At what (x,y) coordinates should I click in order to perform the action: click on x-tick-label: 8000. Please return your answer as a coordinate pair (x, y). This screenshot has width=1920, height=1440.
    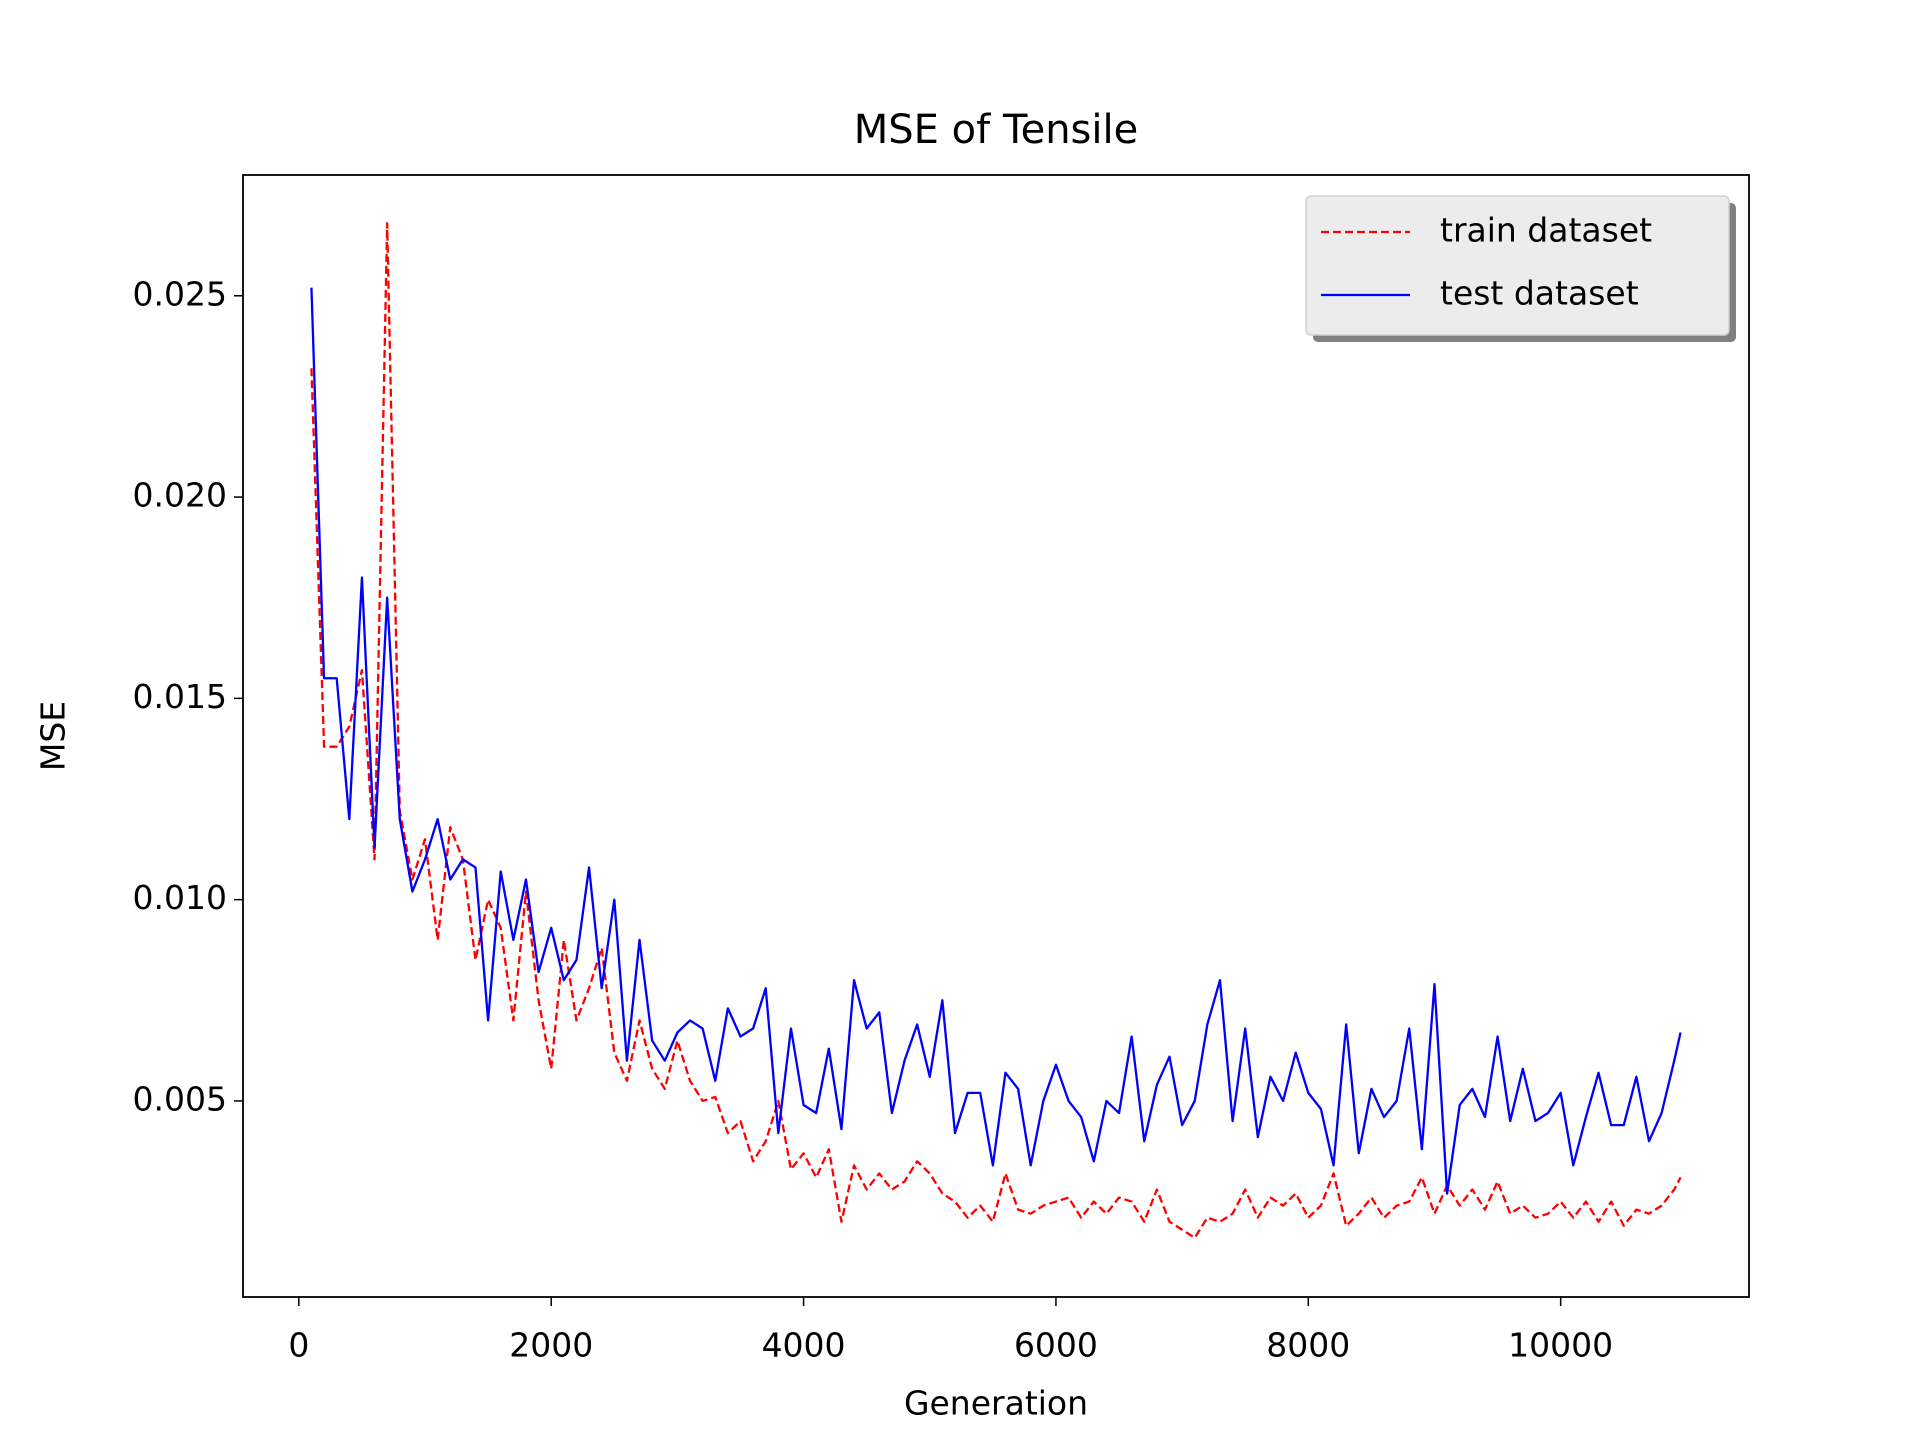
    Looking at the image, I should click on (1308, 1345).